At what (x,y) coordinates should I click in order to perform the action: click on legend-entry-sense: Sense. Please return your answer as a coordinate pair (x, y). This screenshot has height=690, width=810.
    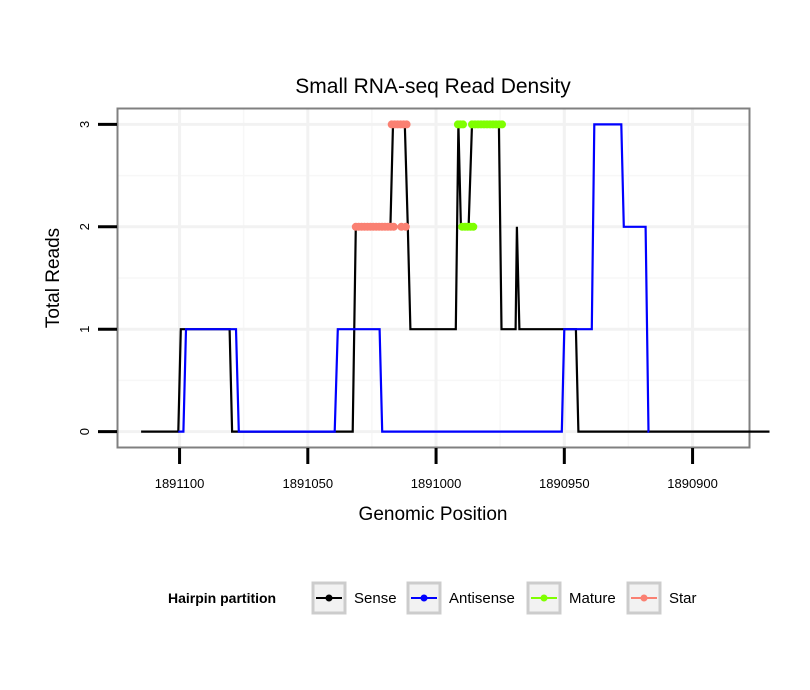
    Looking at the image, I should click on (354, 598).